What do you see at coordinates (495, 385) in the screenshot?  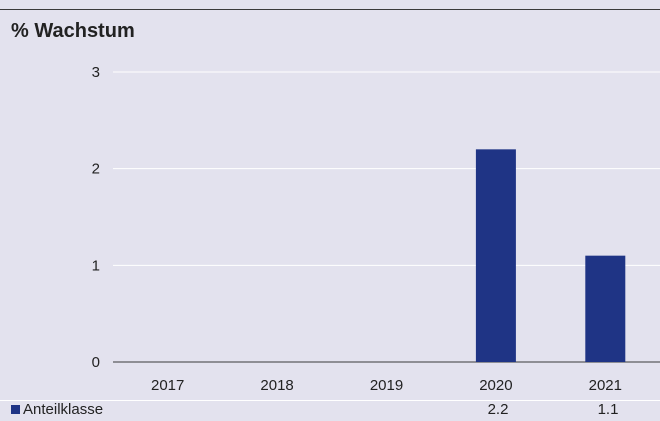 I see `x-tick-label: 2020` at bounding box center [495, 385].